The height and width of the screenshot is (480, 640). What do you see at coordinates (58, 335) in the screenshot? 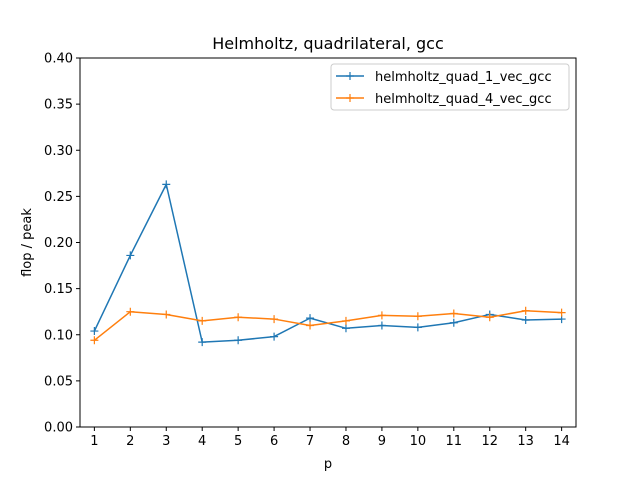
I see `y-tick-label: 0.10` at bounding box center [58, 335].